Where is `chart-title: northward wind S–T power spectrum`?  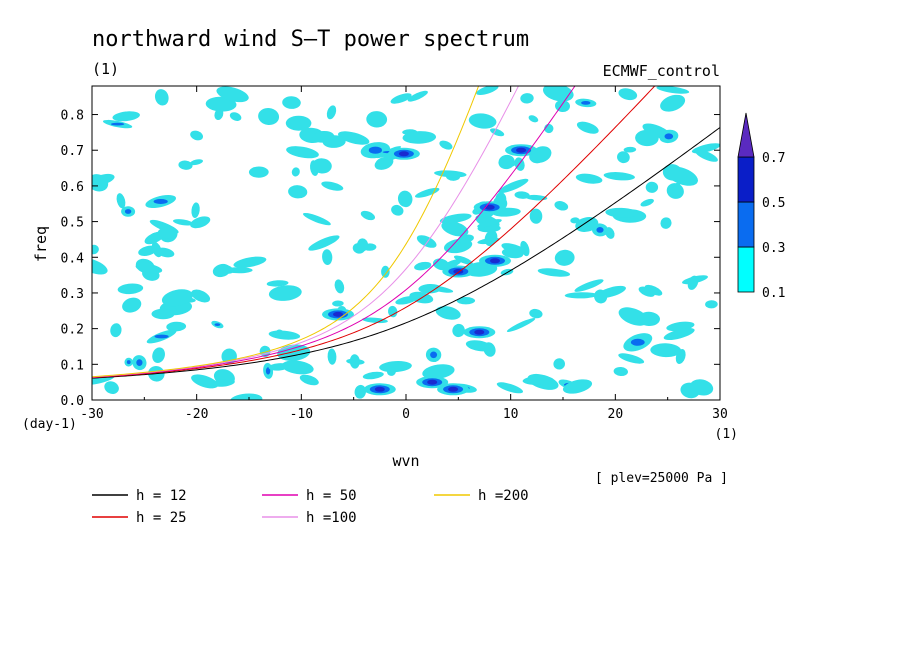
chart-title: northward wind S–T power spectrum is located at coordinates (310, 39).